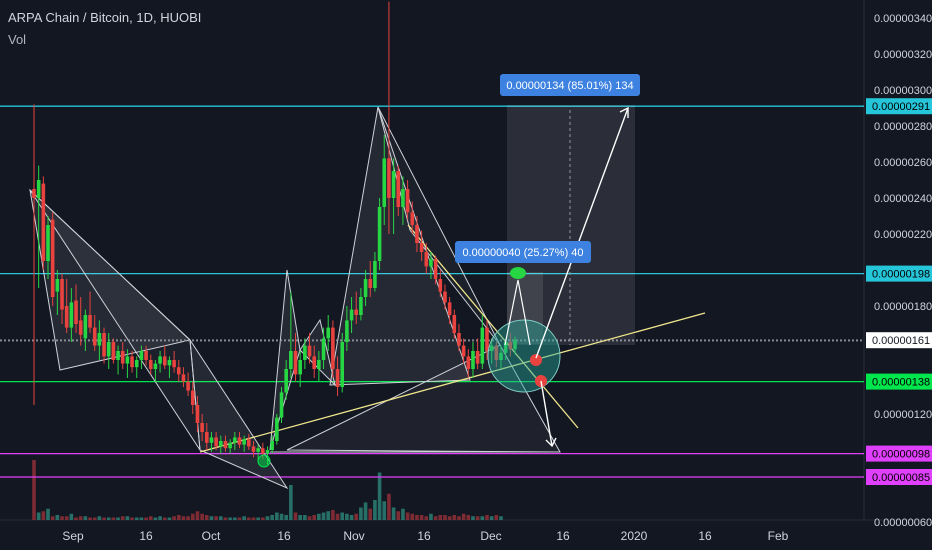  I want to click on price-tick-label: 0.00000240, so click(903, 199).